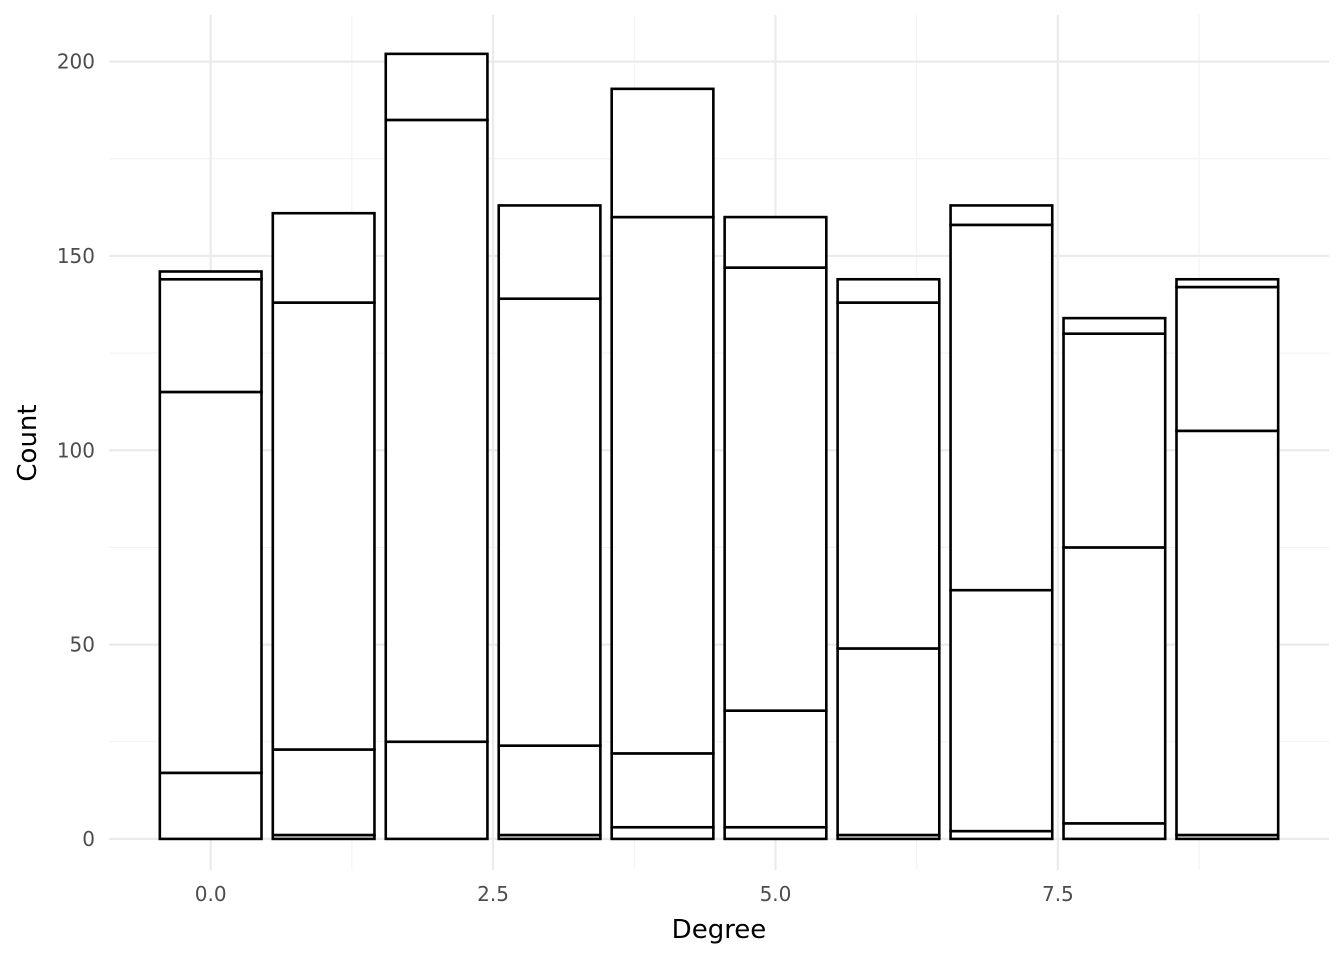  I want to click on x-axis-title: Degree, so click(719, 930).